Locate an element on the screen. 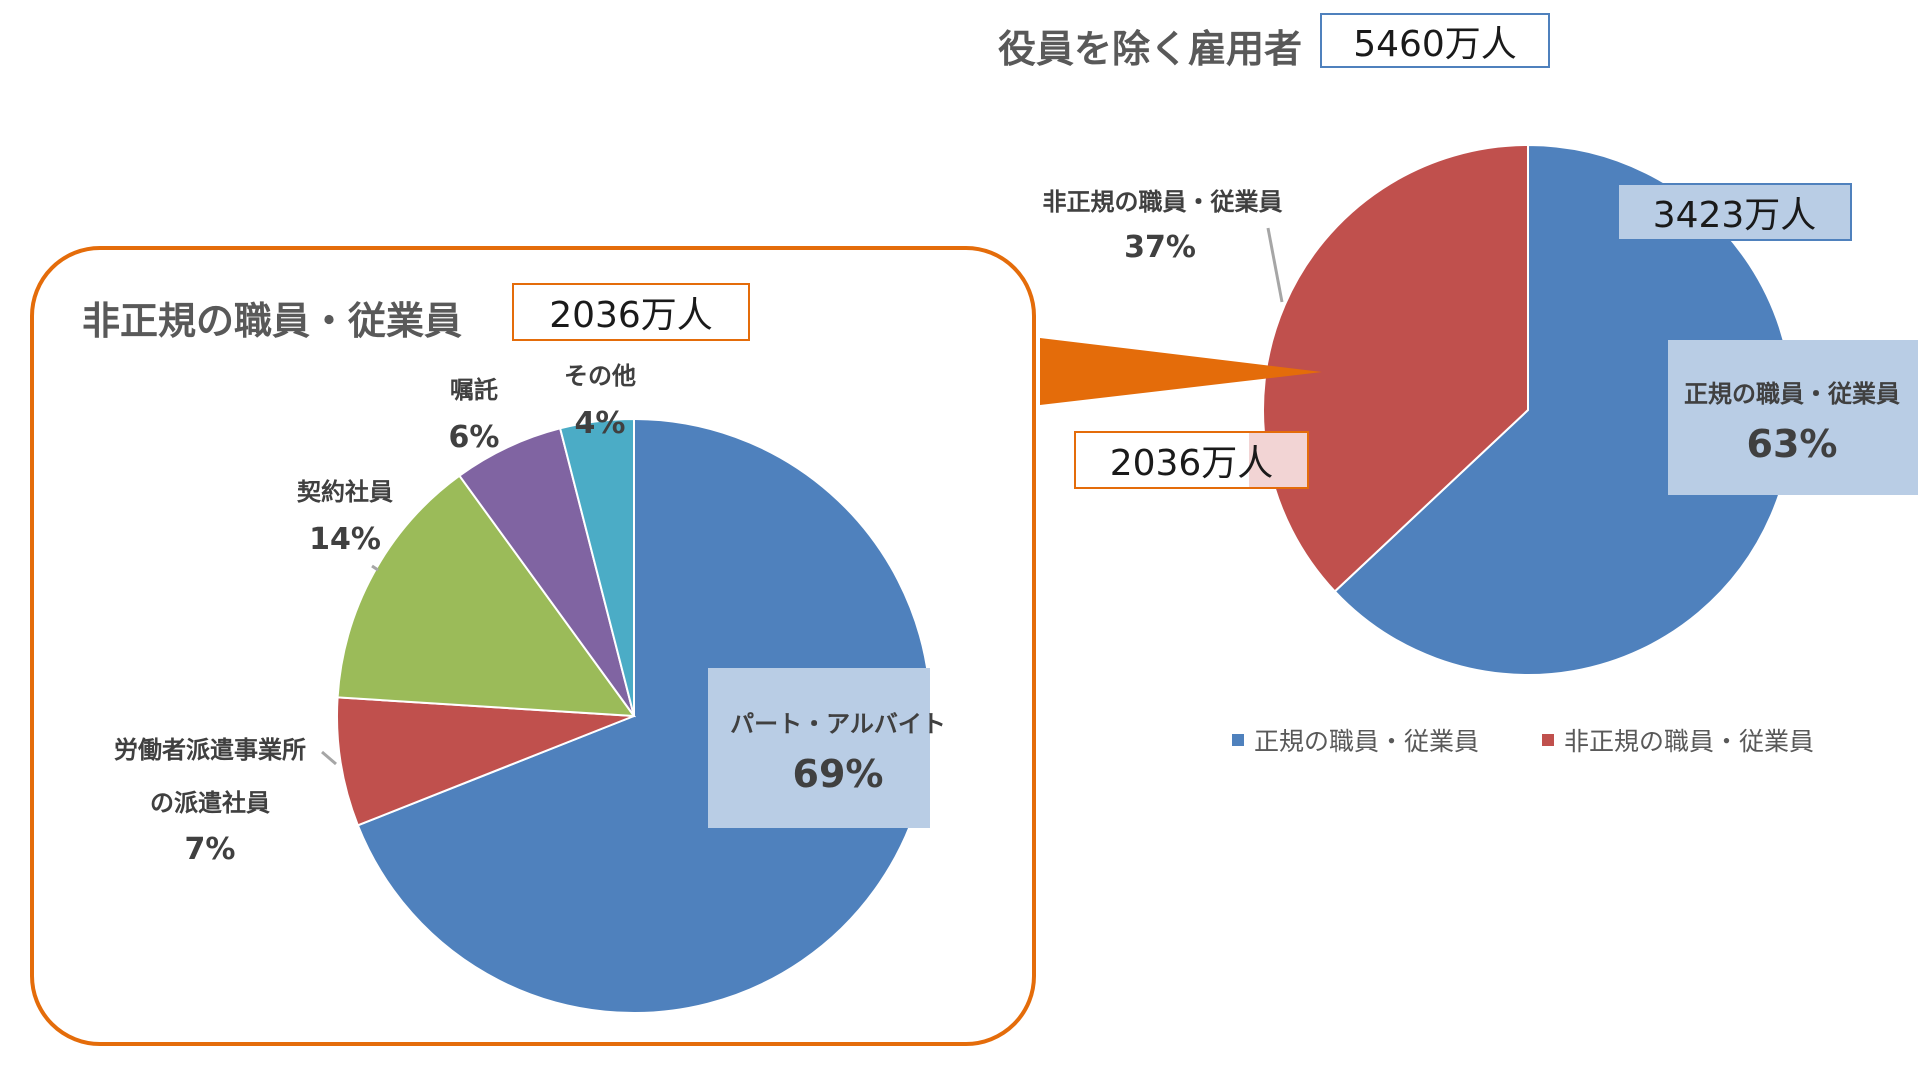 The width and height of the screenshot is (1920, 1080). sub-shokutaku-label: 嘱託 is located at coordinates (474, 390).